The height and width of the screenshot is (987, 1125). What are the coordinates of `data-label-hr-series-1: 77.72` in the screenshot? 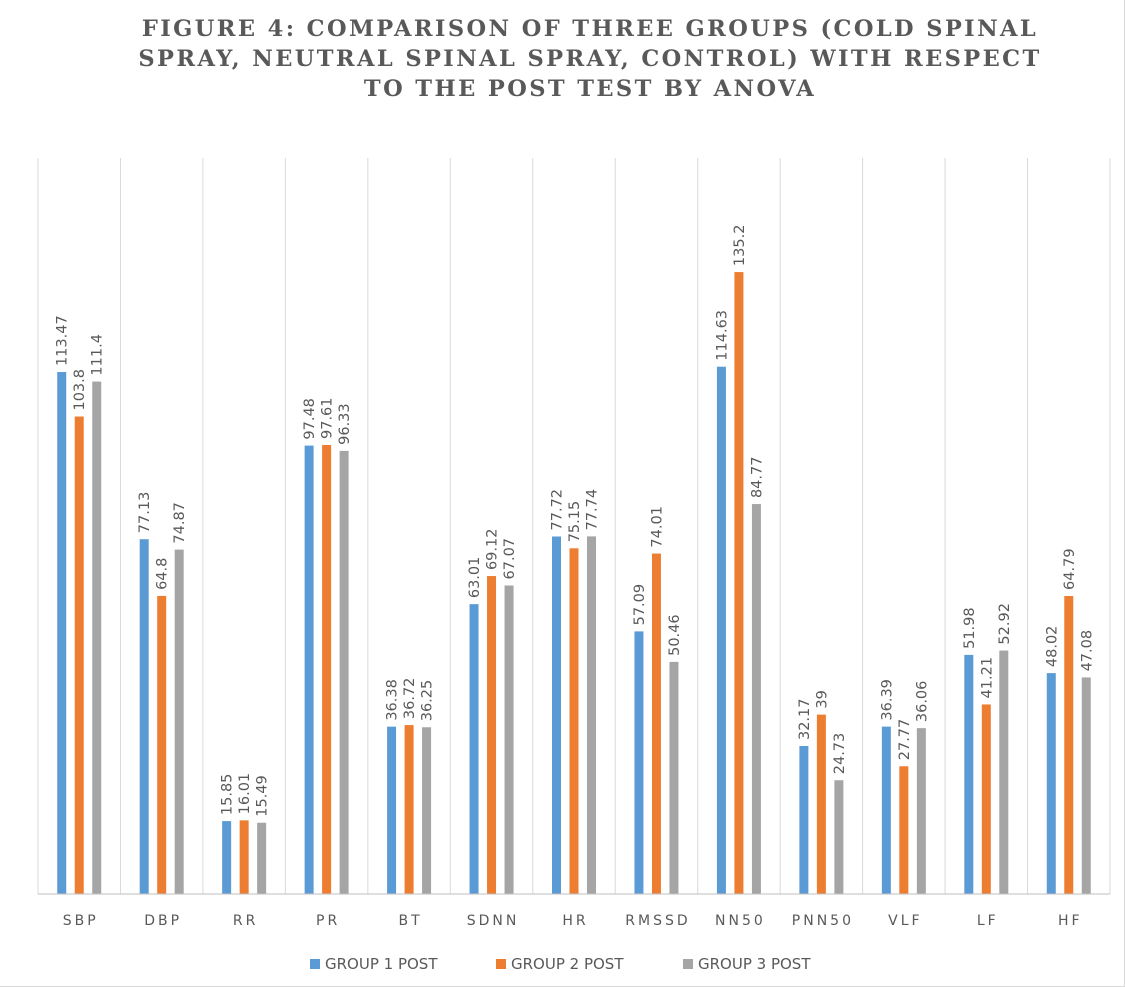 It's located at (558, 510).